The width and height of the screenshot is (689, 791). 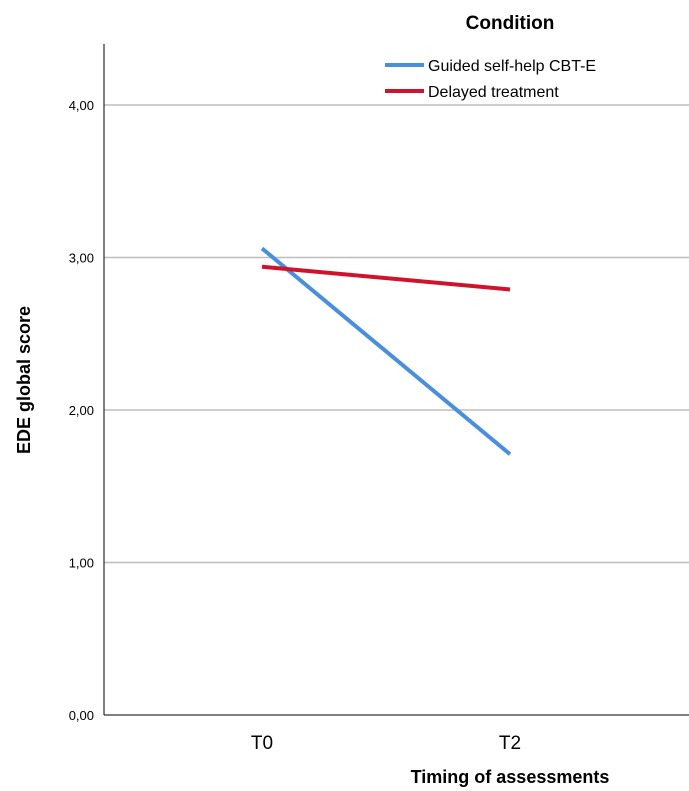 I want to click on y-tick-label: 4,00, so click(x=81, y=105).